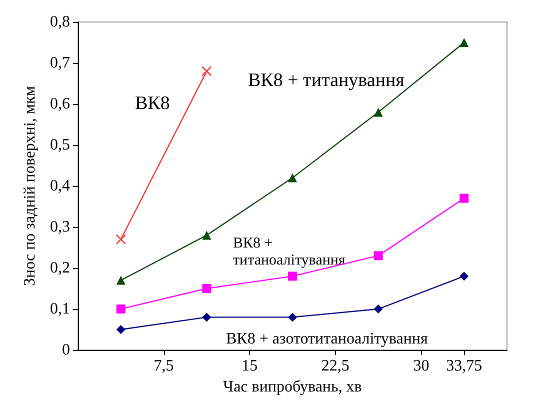  I want to click on x-tick-label: 15, so click(250, 366).